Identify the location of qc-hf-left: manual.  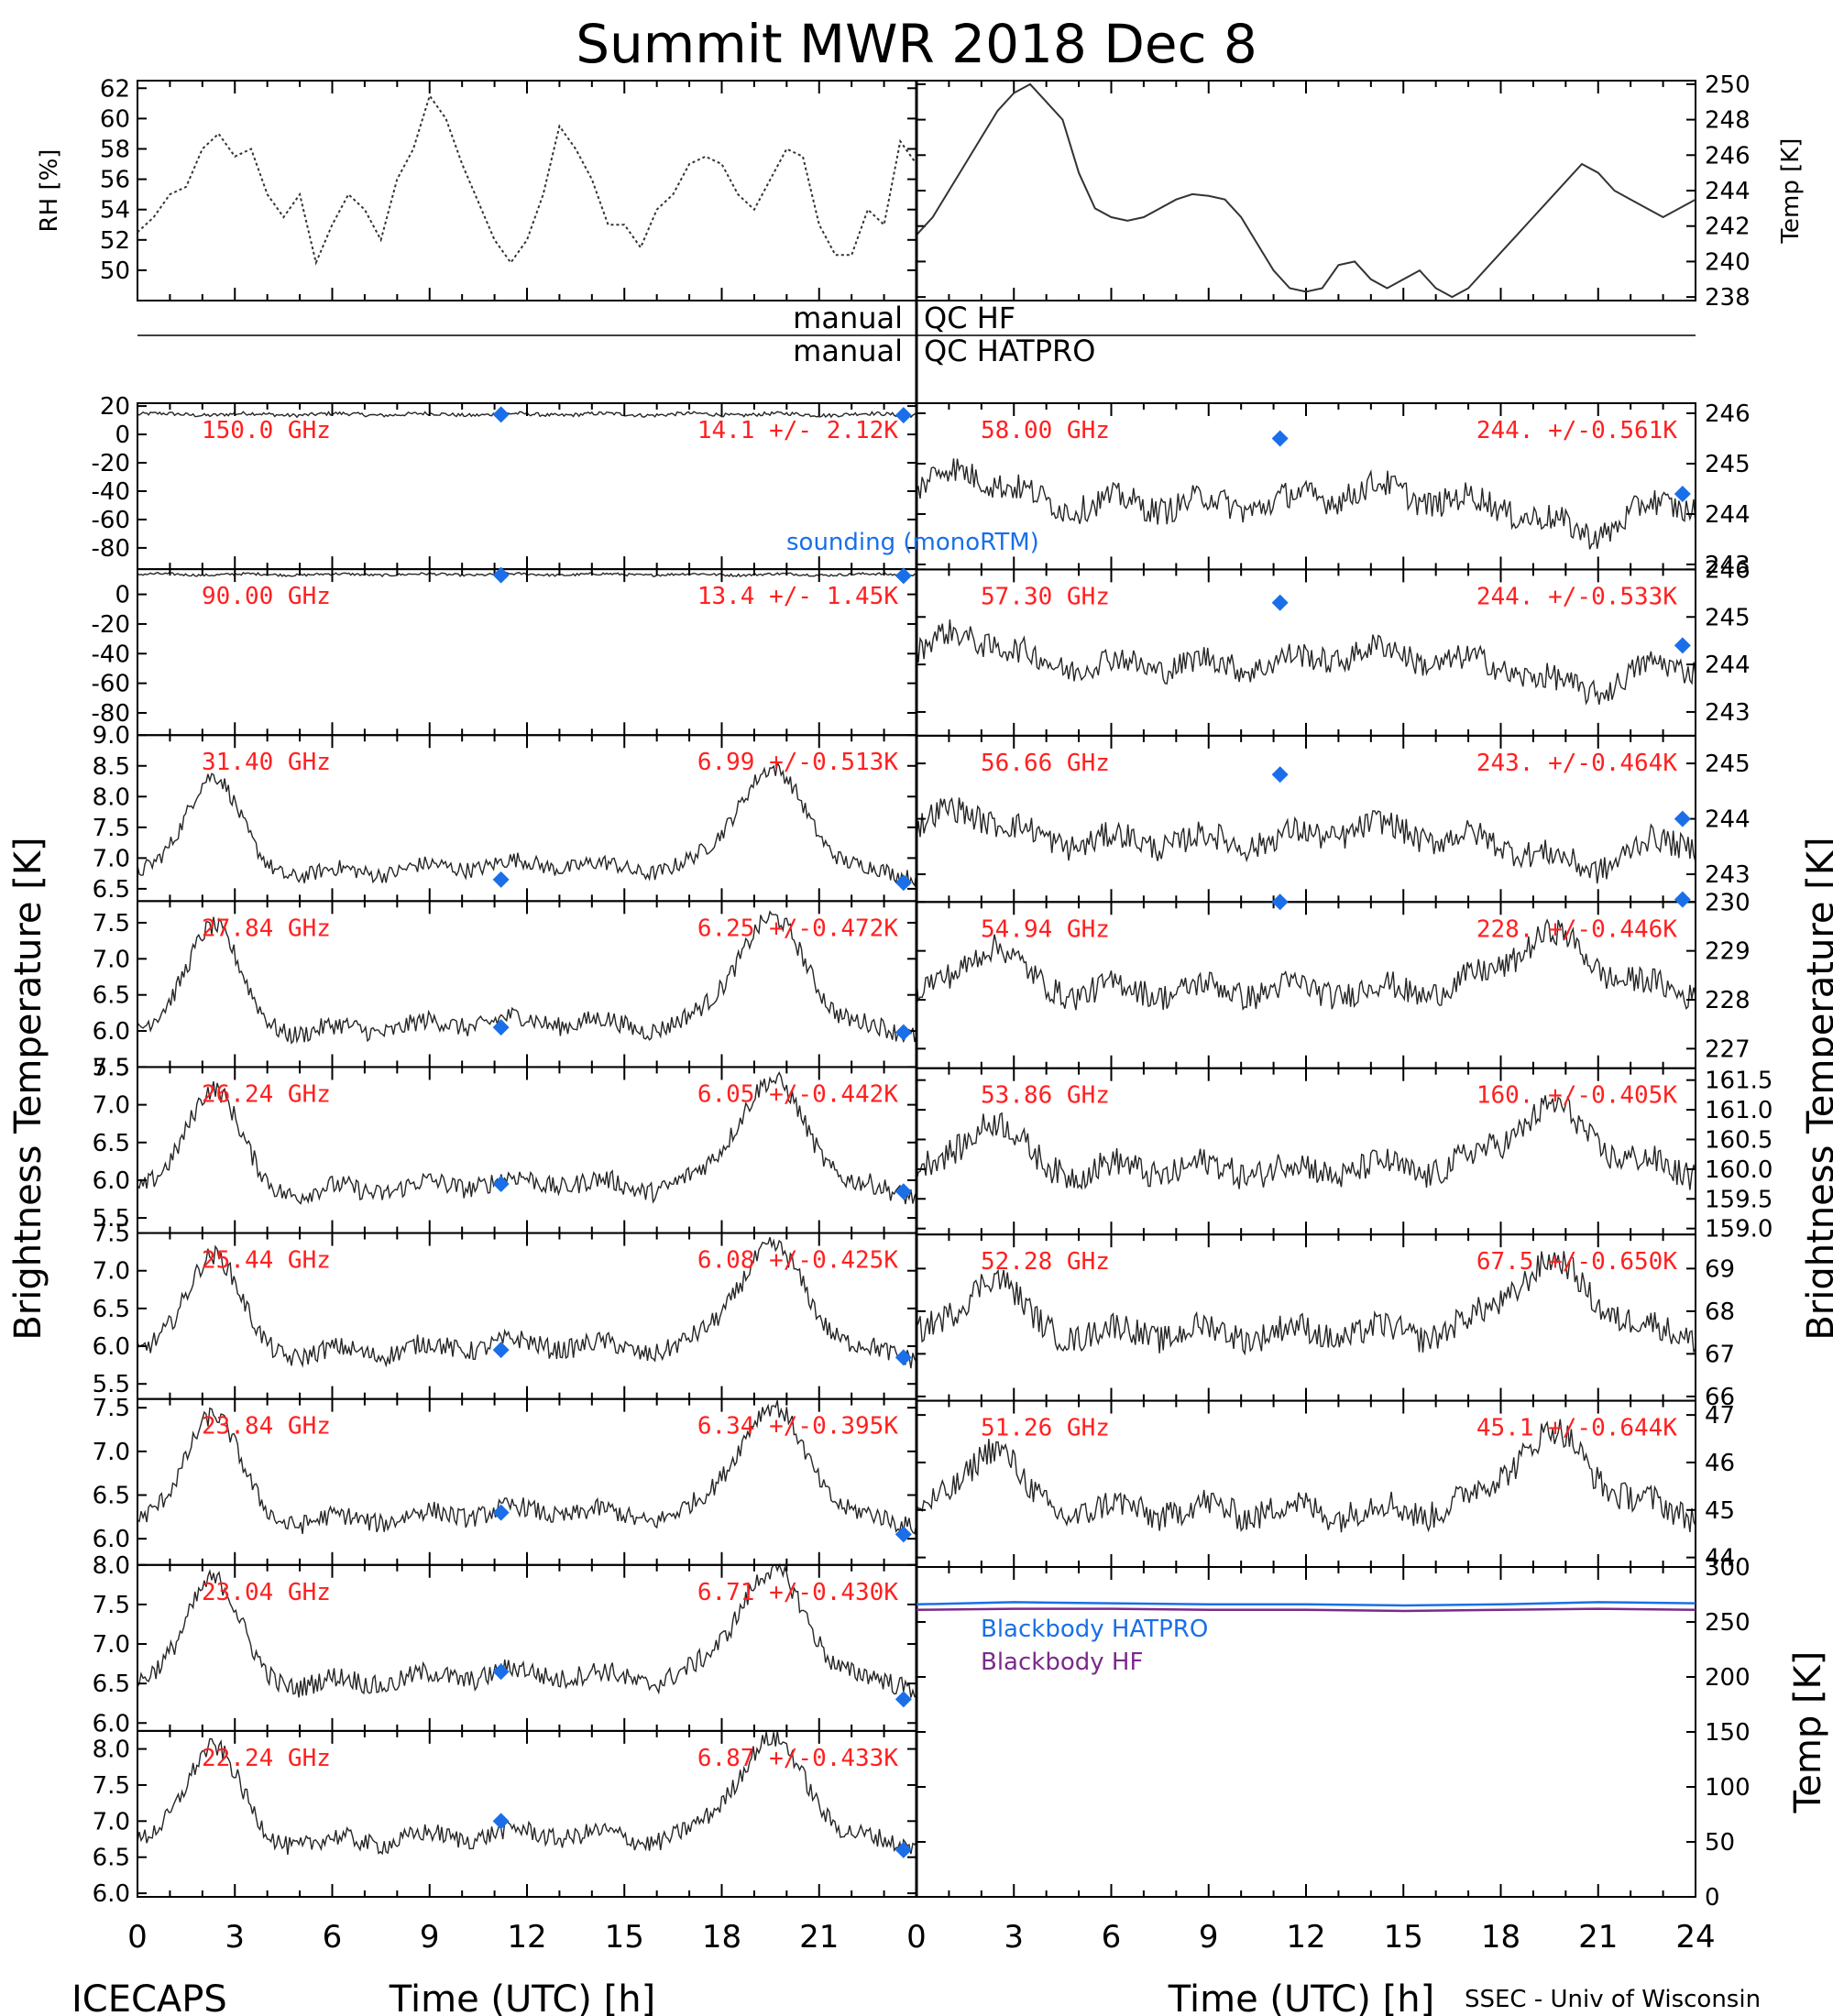
(848, 318).